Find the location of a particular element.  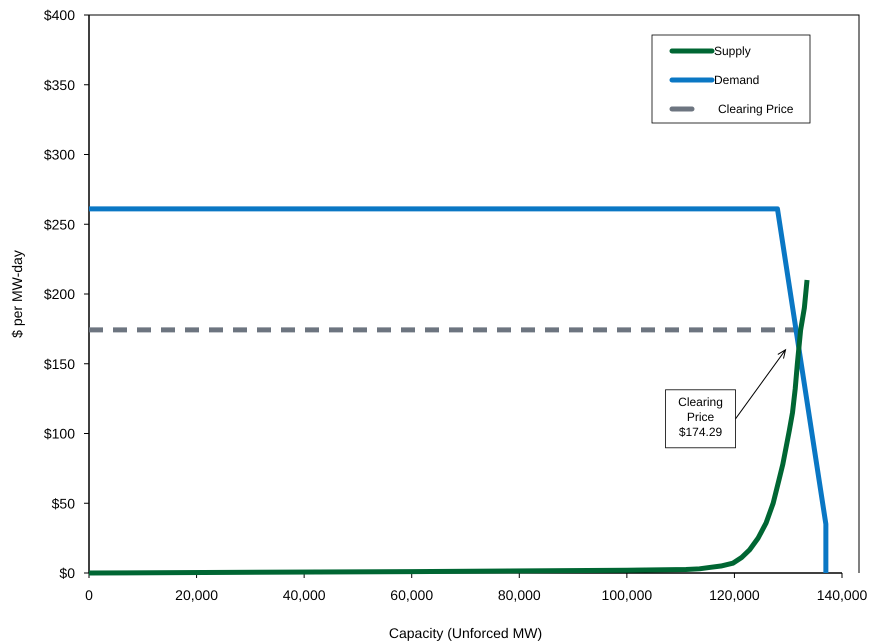

x-tick-label: 100,000 is located at coordinates (627, 595).